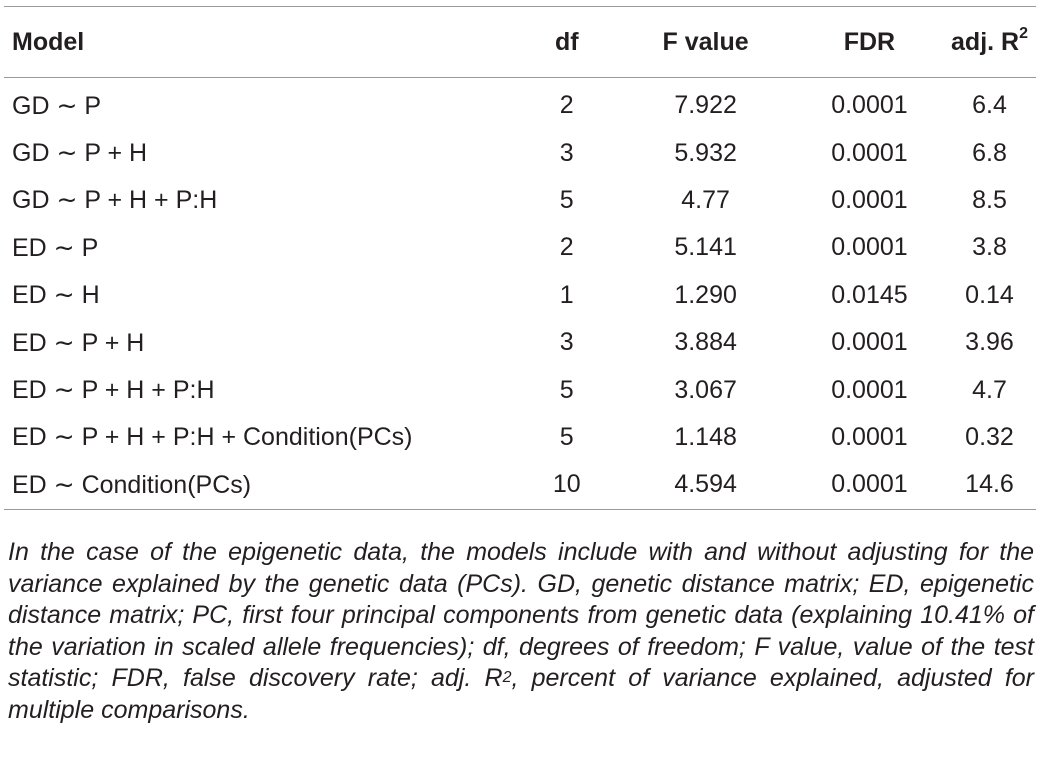  Describe the element at coordinates (566, 294) in the screenshot. I see `cell-df: 1` at that location.